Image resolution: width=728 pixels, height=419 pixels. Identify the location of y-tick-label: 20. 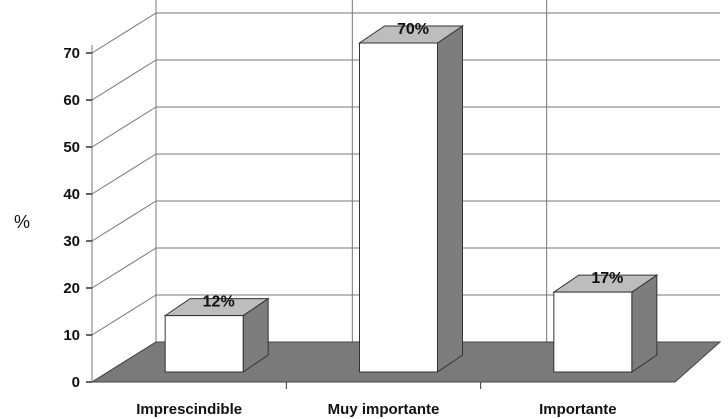
(71, 288).